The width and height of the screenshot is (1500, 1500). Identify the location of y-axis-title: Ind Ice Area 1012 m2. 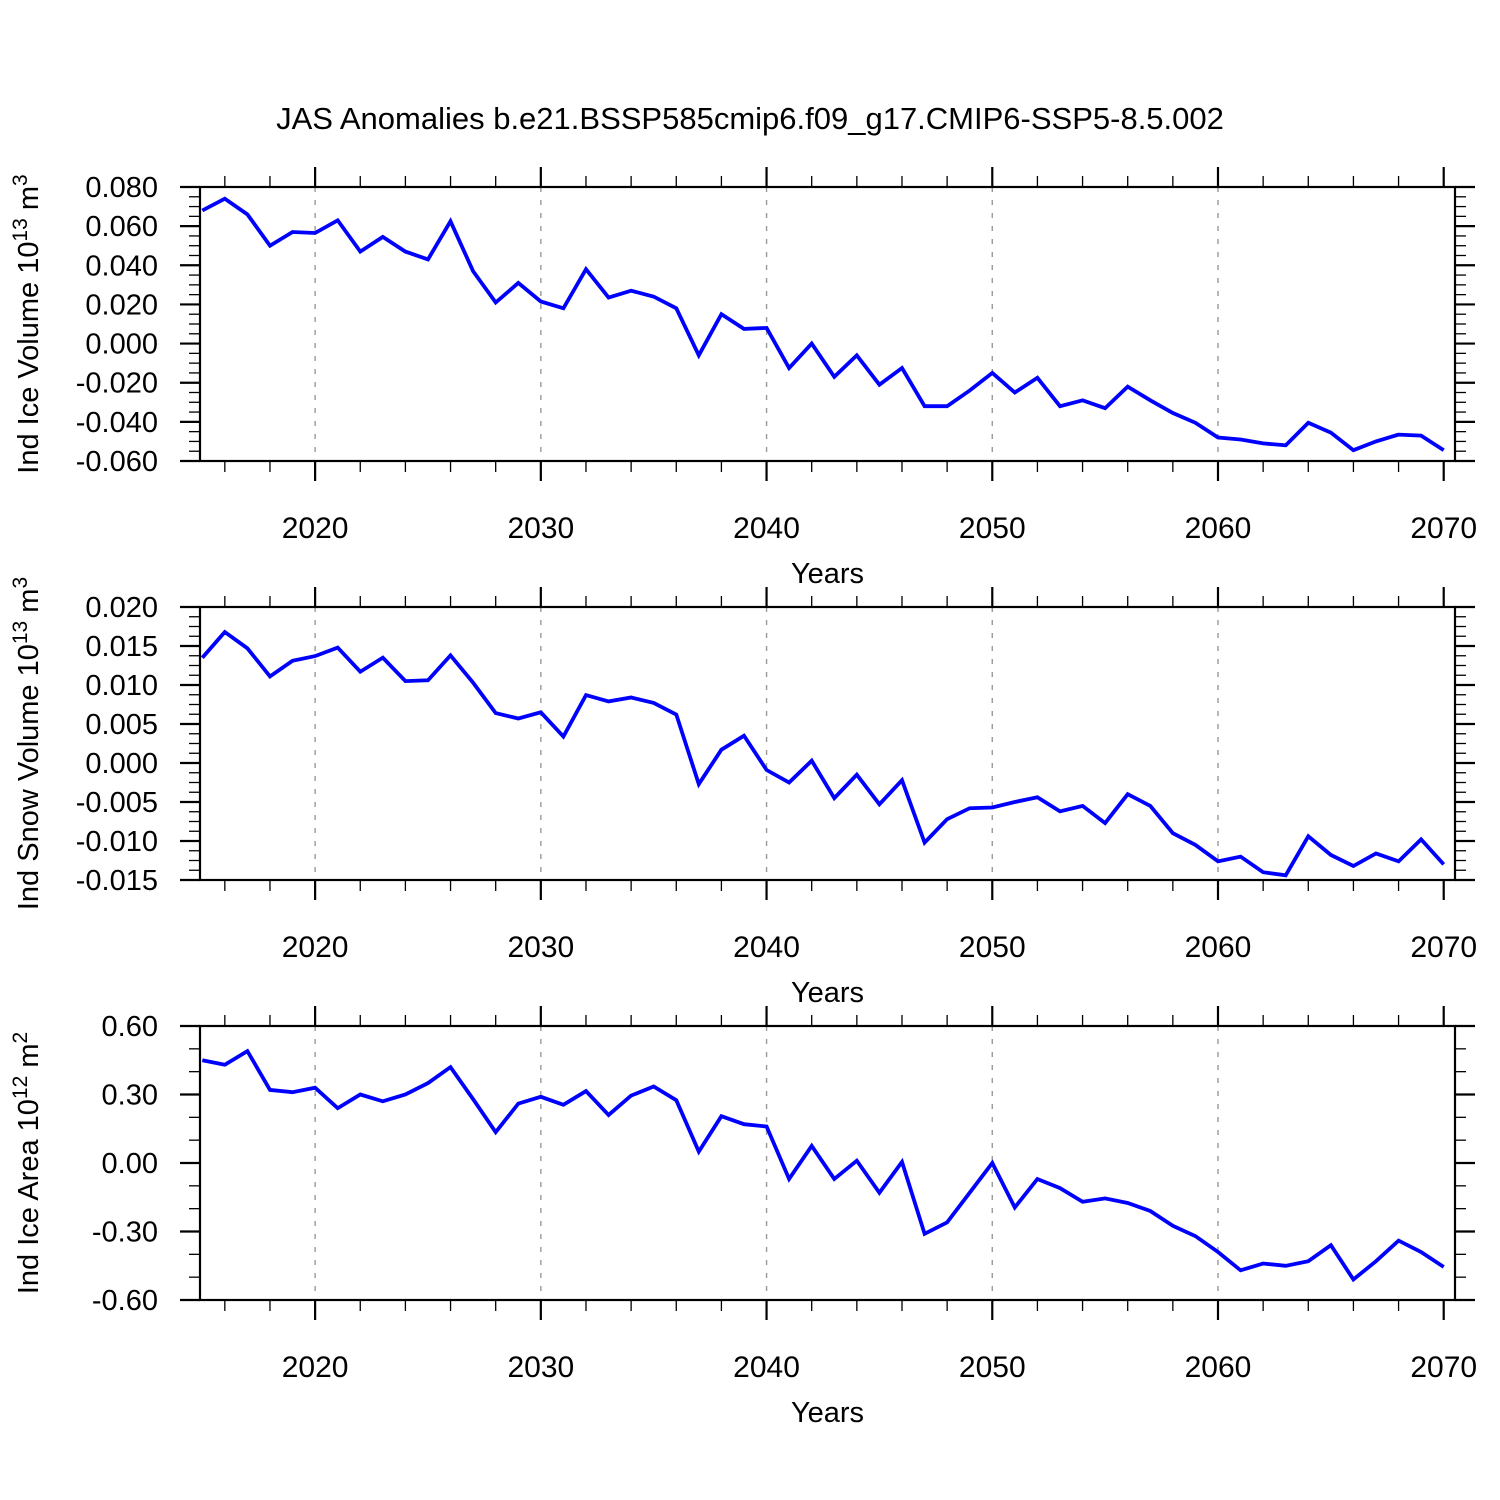
(27, 1163).